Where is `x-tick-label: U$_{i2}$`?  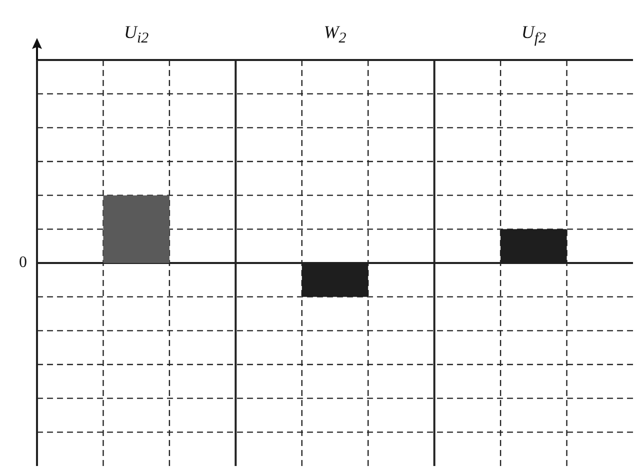 x-tick-label: U$_{i2}$ is located at coordinates (136, 35).